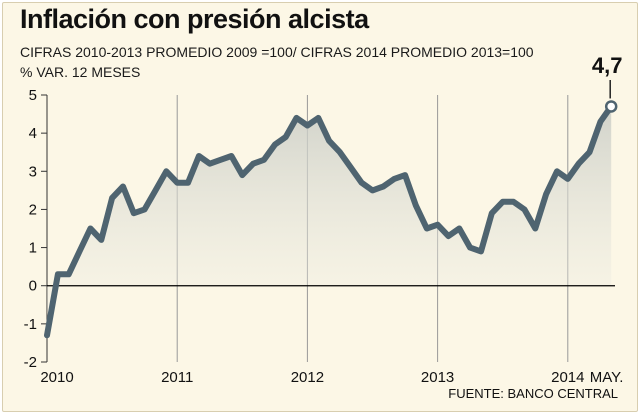 The width and height of the screenshot is (640, 414). I want to click on last-month-label: MAY., so click(607, 377).